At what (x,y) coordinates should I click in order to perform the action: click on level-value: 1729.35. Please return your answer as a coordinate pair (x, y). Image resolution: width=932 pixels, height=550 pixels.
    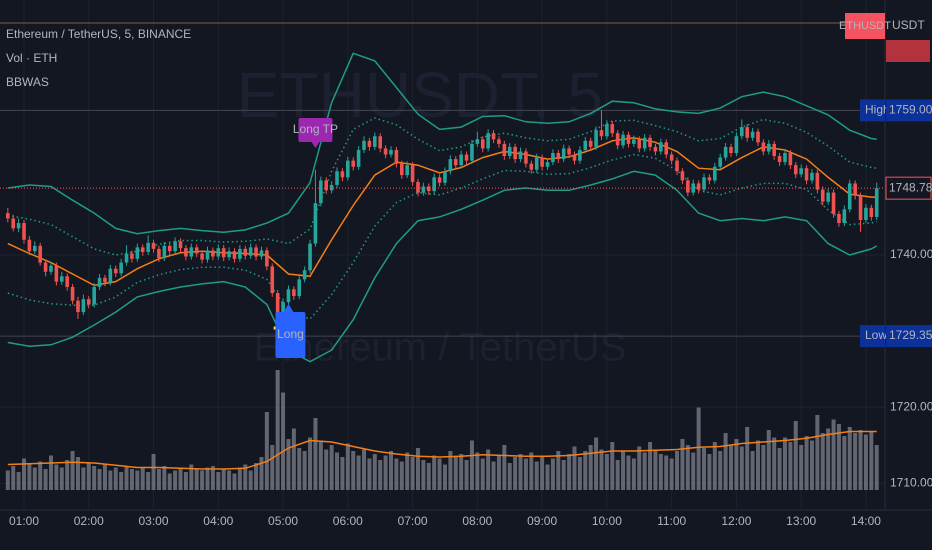
    Looking at the image, I should click on (910, 335).